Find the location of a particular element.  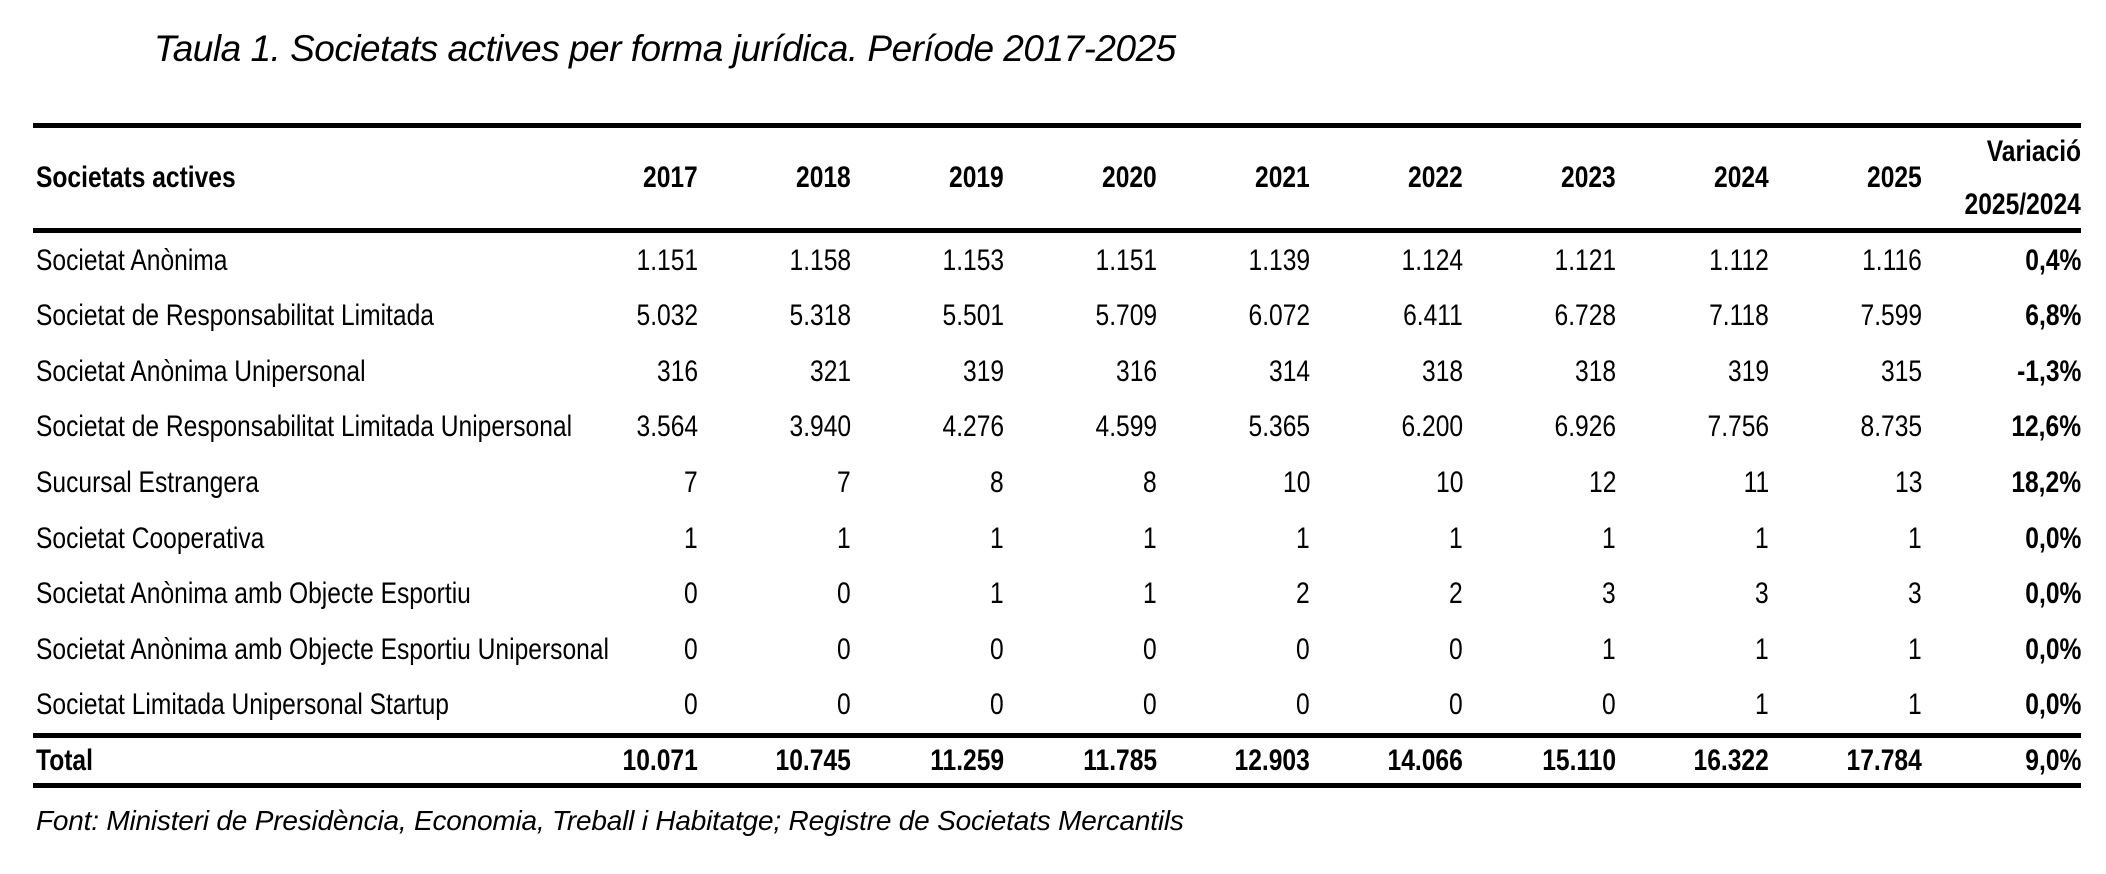

value-cell-2019-text: 1.153 is located at coordinates (973, 260).